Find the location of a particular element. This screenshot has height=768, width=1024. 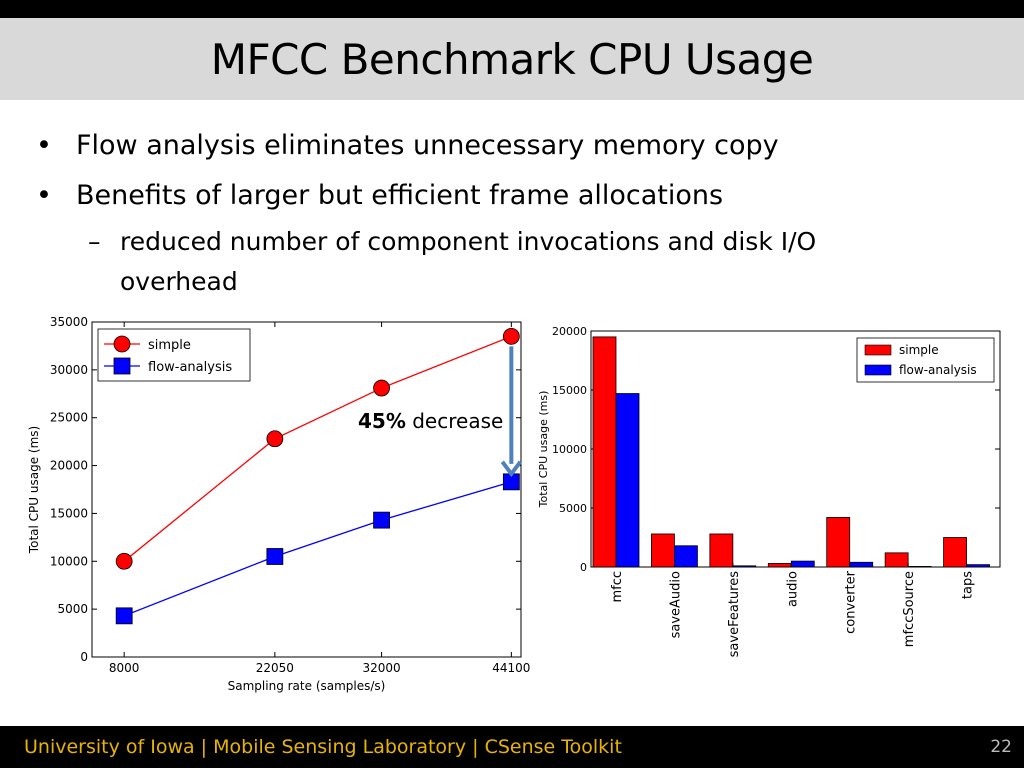

decrease-arrow-head is located at coordinates (511, 469).